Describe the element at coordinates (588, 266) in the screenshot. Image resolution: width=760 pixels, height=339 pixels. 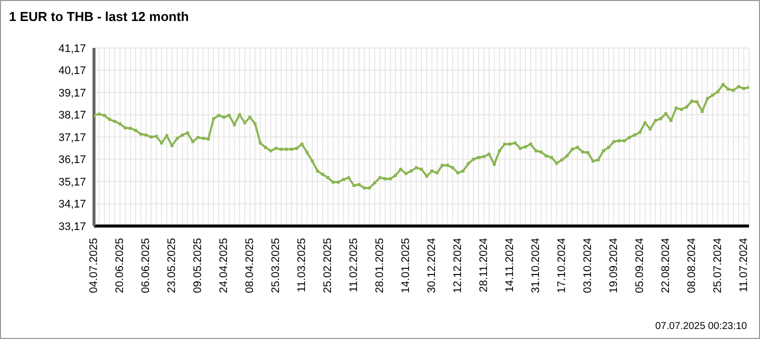
I see `x-tick-label: 03.10.2024` at that location.